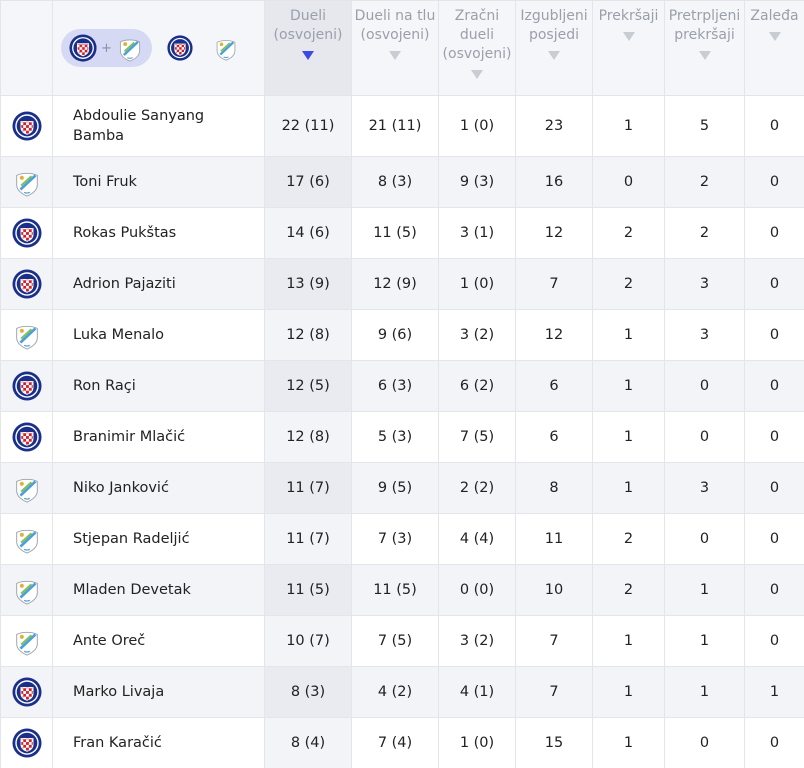 The width and height of the screenshot is (804, 768). I want to click on table-row: Ante Oreč 10 (7) 7 (5) 3 (2) 7 1 1 0, so click(402, 641).